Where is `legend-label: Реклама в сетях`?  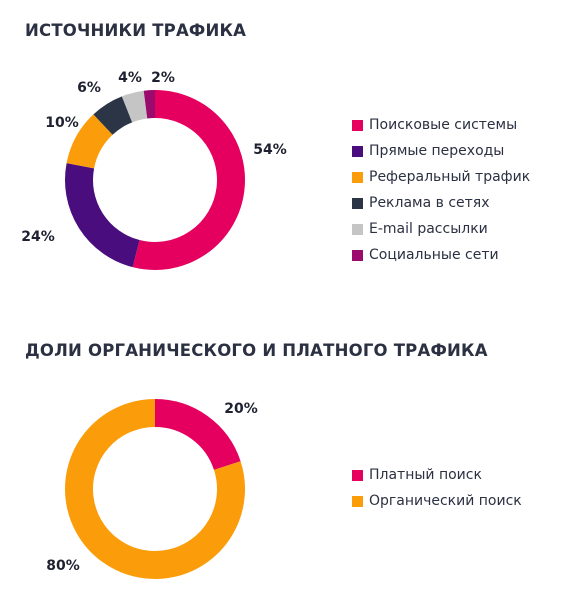
legend-label: Реклама в сетях is located at coordinates (429, 203).